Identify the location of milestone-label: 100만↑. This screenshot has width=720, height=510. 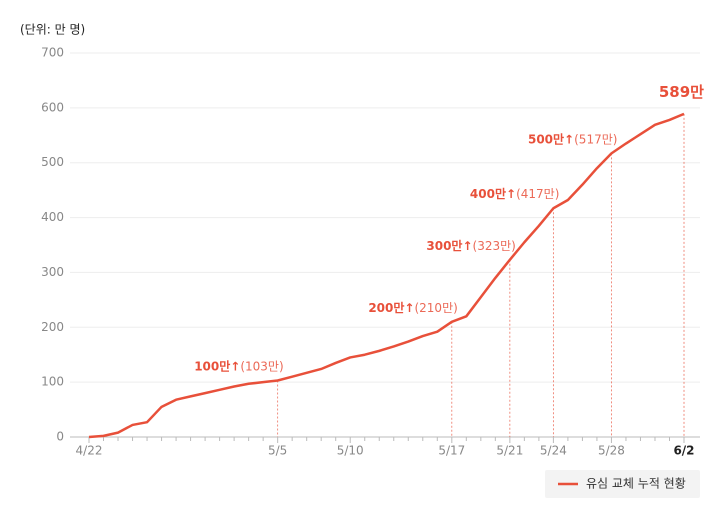
(217, 365).